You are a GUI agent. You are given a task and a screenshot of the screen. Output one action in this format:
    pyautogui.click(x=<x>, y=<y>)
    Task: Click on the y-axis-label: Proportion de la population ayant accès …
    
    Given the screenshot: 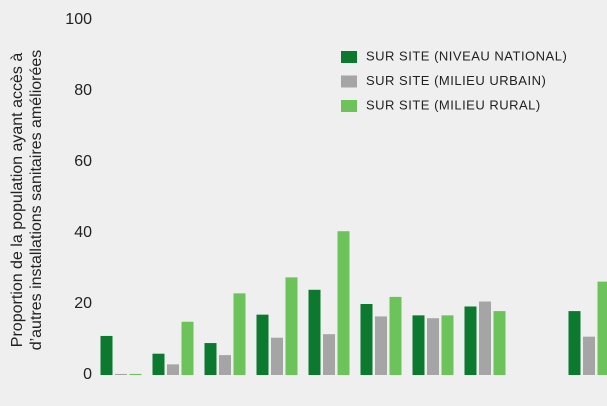 What is the action you would take?
    pyautogui.click(x=17, y=200)
    